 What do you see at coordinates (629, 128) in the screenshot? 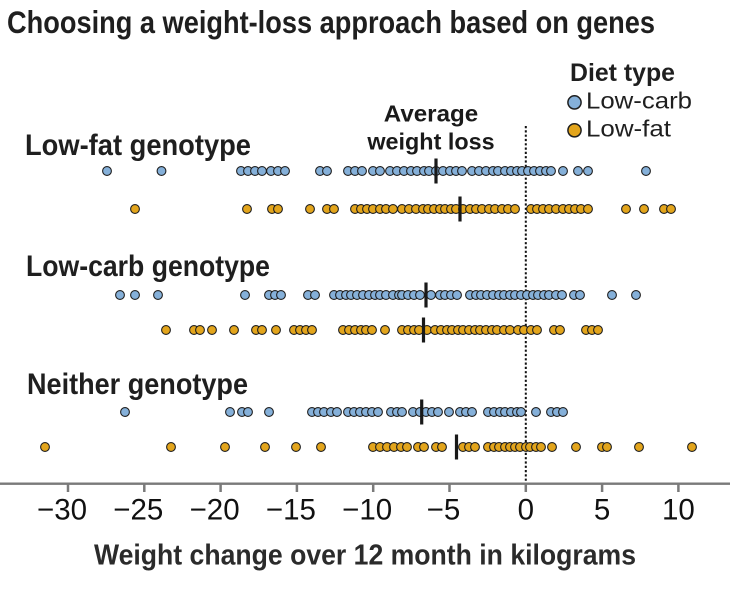
I see `svg-text: Low-fat` at bounding box center [629, 128].